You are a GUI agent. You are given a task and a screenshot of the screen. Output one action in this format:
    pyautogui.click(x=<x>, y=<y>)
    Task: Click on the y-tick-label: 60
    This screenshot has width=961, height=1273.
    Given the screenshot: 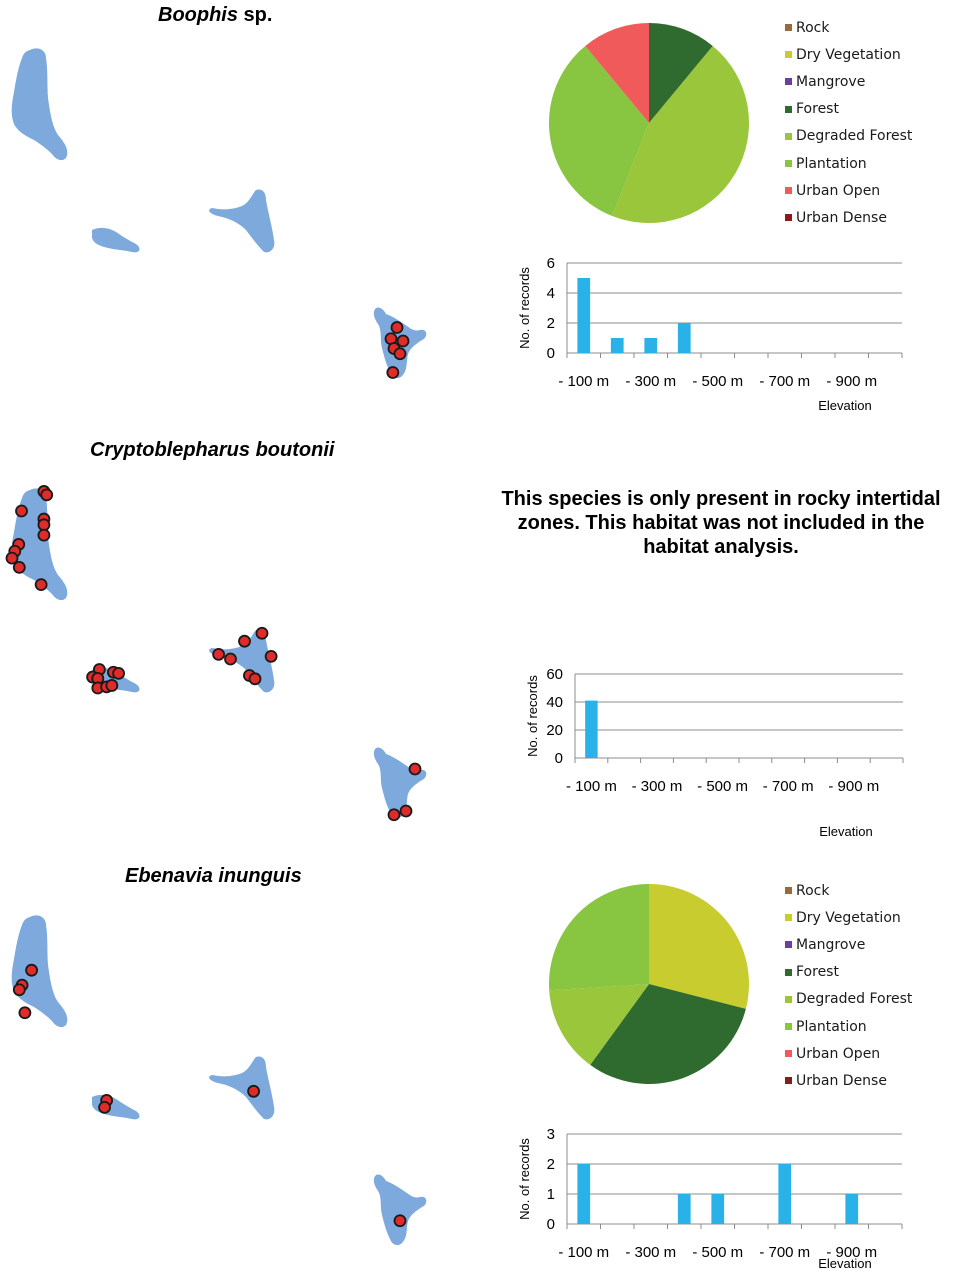 What is the action you would take?
    pyautogui.click(x=554, y=674)
    